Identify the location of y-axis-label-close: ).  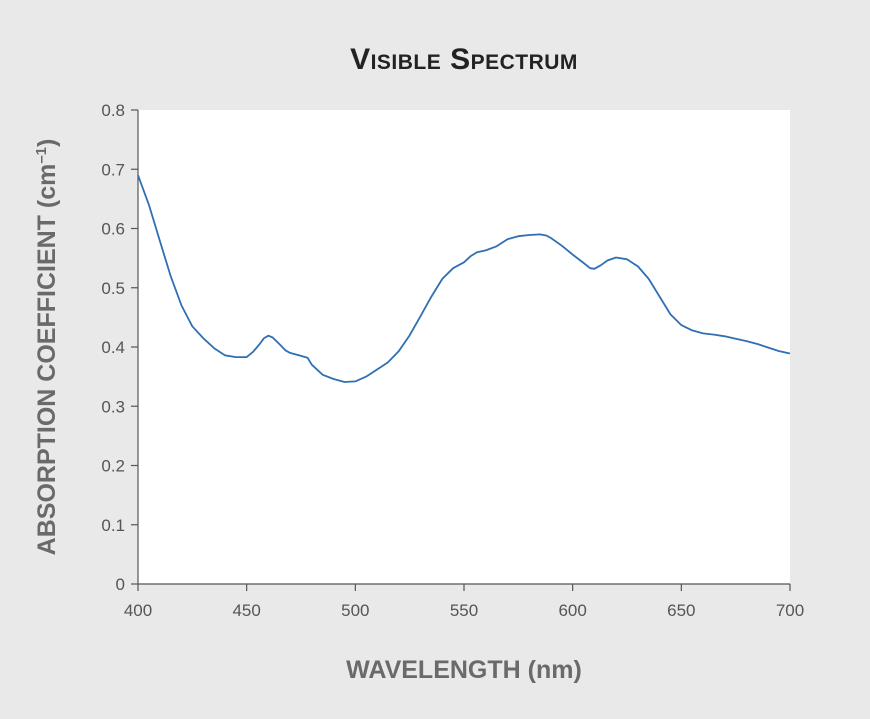
(47, 143).